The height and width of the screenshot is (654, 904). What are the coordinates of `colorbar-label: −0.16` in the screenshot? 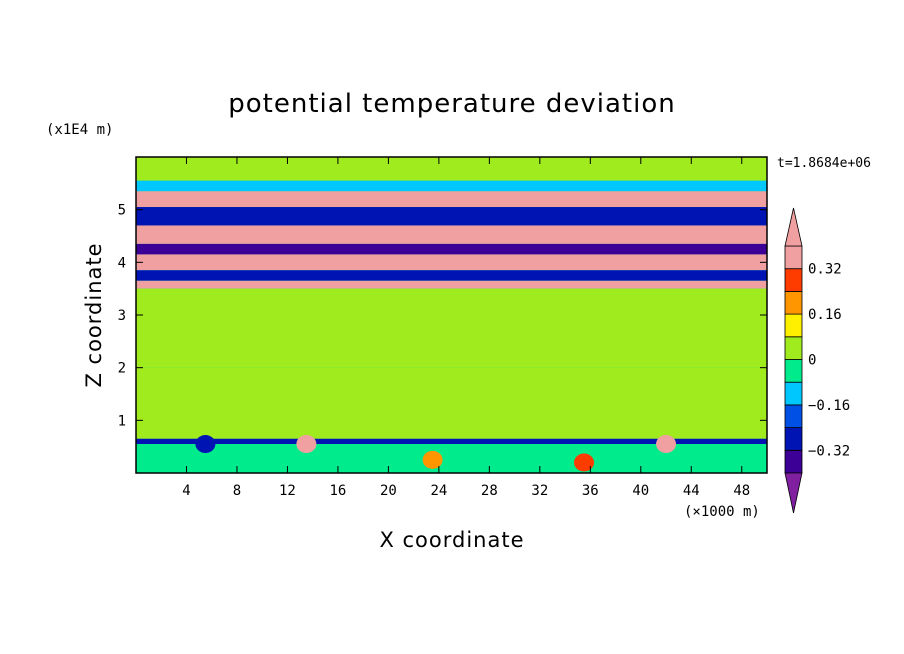 It's located at (829, 406).